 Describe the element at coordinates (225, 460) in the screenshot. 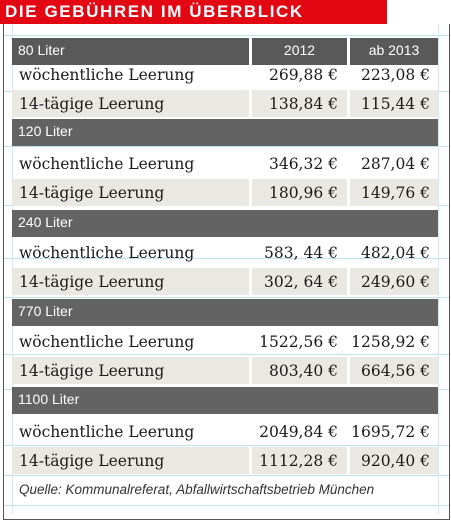

I see `table-row: 14-tägige Leerung 1112,28 € 920,40 €` at that location.